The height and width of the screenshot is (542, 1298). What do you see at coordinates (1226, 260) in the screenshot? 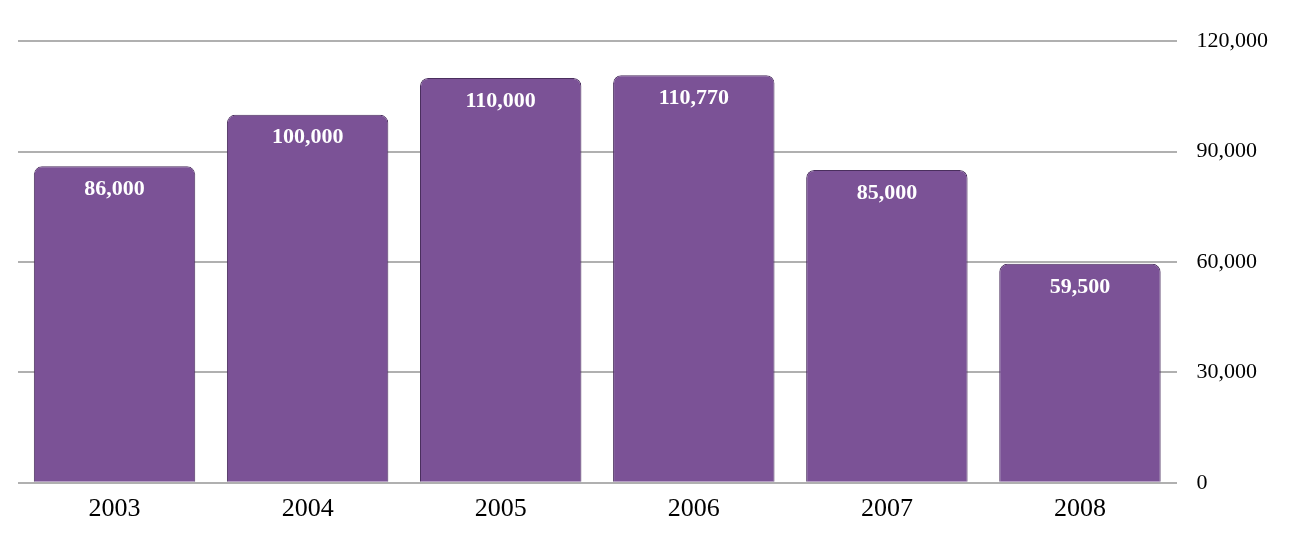
I see `y-tick-label: 60,000` at bounding box center [1226, 260].